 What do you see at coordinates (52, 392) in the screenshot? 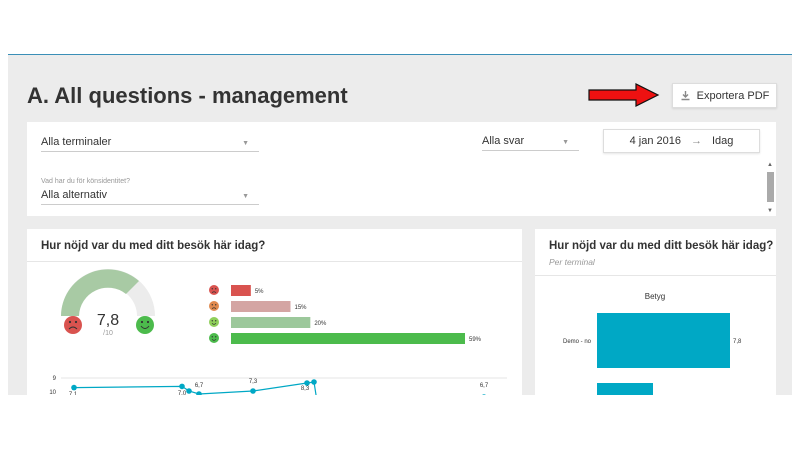
I see `y-tick-label: 10` at bounding box center [52, 392].